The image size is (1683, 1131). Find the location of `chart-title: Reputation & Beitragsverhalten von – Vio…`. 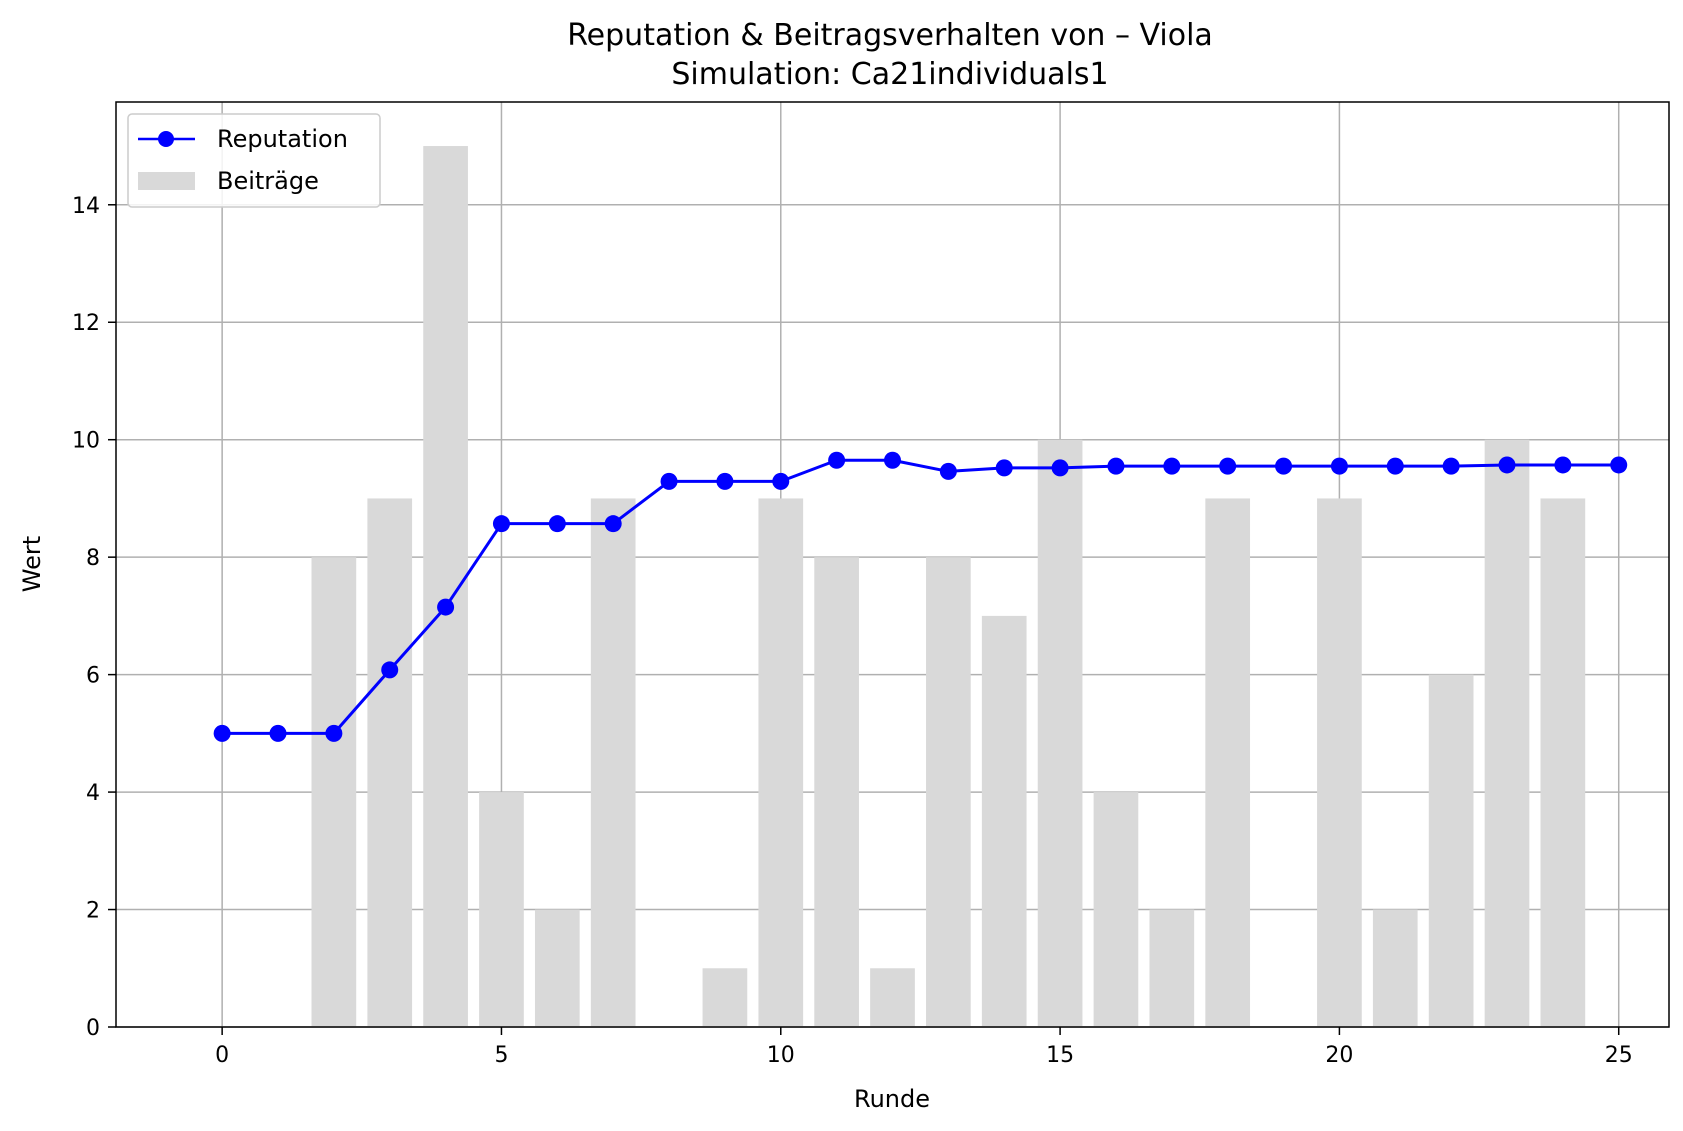

chart-title: Reputation & Beitragsverhalten von – Vio… is located at coordinates (890, 35).